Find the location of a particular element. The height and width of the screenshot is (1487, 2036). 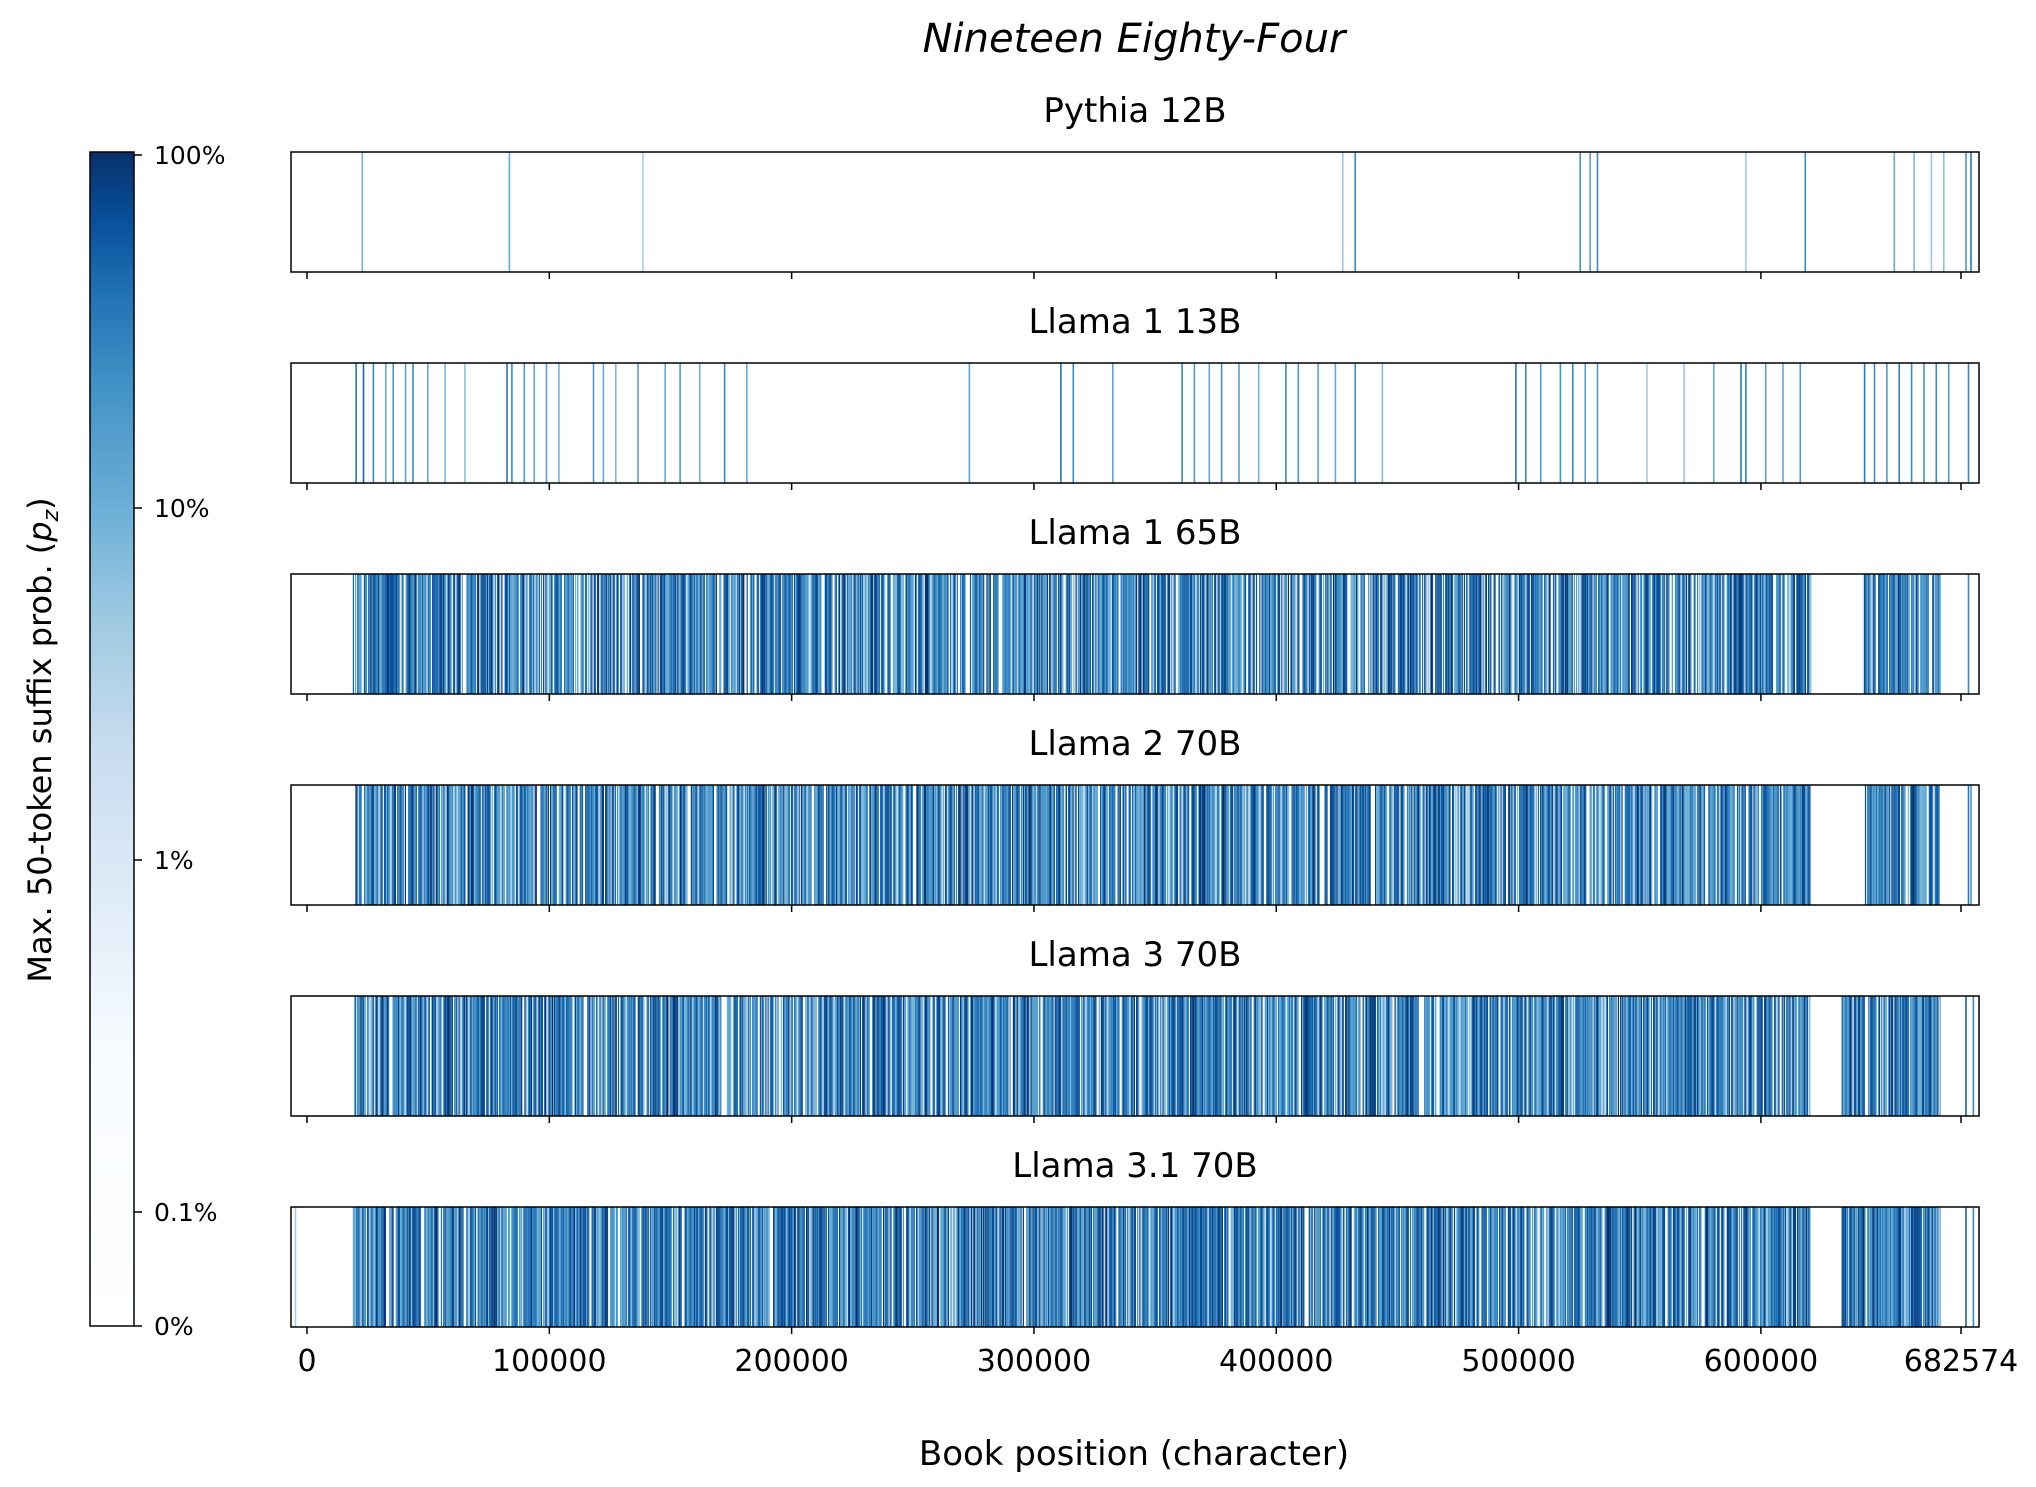

panel-title: Llama 3.1 70B is located at coordinates (1134, 1166).